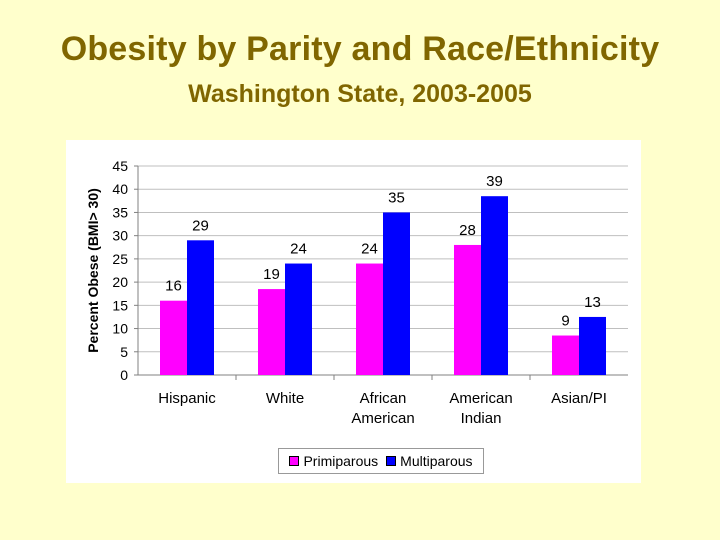 The image size is (720, 540). I want to click on data-label-multiparous-2: 35, so click(396, 197).